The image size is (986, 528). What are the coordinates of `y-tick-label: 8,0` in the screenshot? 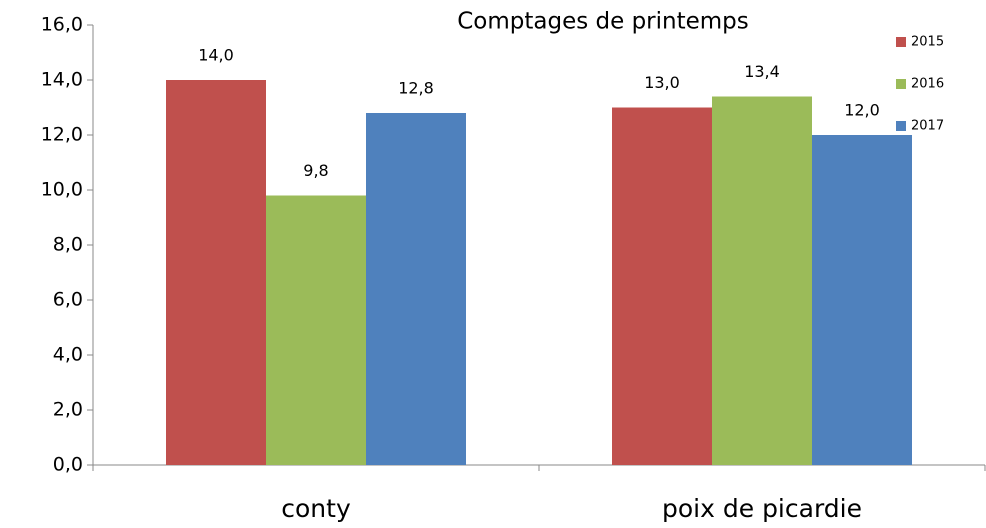 It's located at (68, 245).